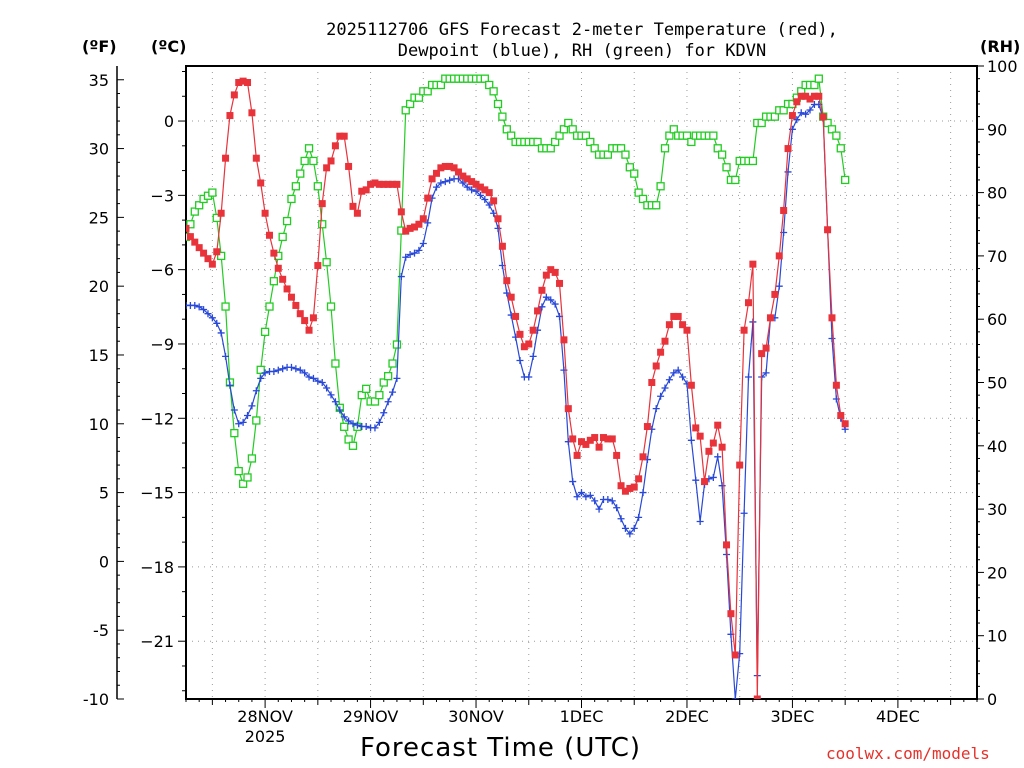 This screenshot has width=1024, height=768. I want to click on fahrenheit-tick-label: -5, so click(101, 630).